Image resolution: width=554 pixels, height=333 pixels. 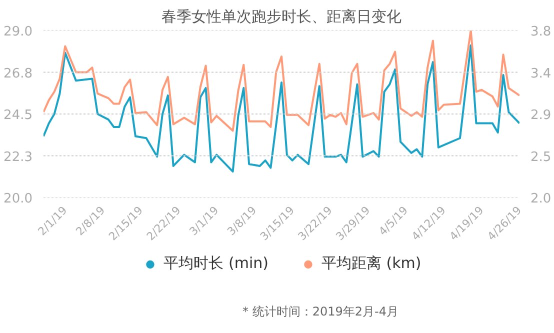 What do you see at coordinates (541, 157) in the screenshot?
I see `y2-tick-label: 2.5` at bounding box center [541, 157].